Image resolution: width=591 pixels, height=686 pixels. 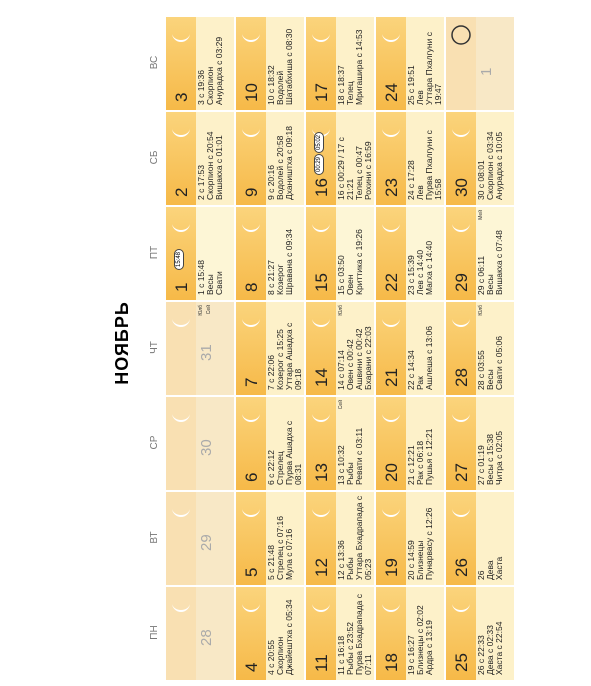 I want to click on day-cell: 20 21 с 12:21 Рак с 06:18 Пушья с 12:21, so click(x=410, y=443).